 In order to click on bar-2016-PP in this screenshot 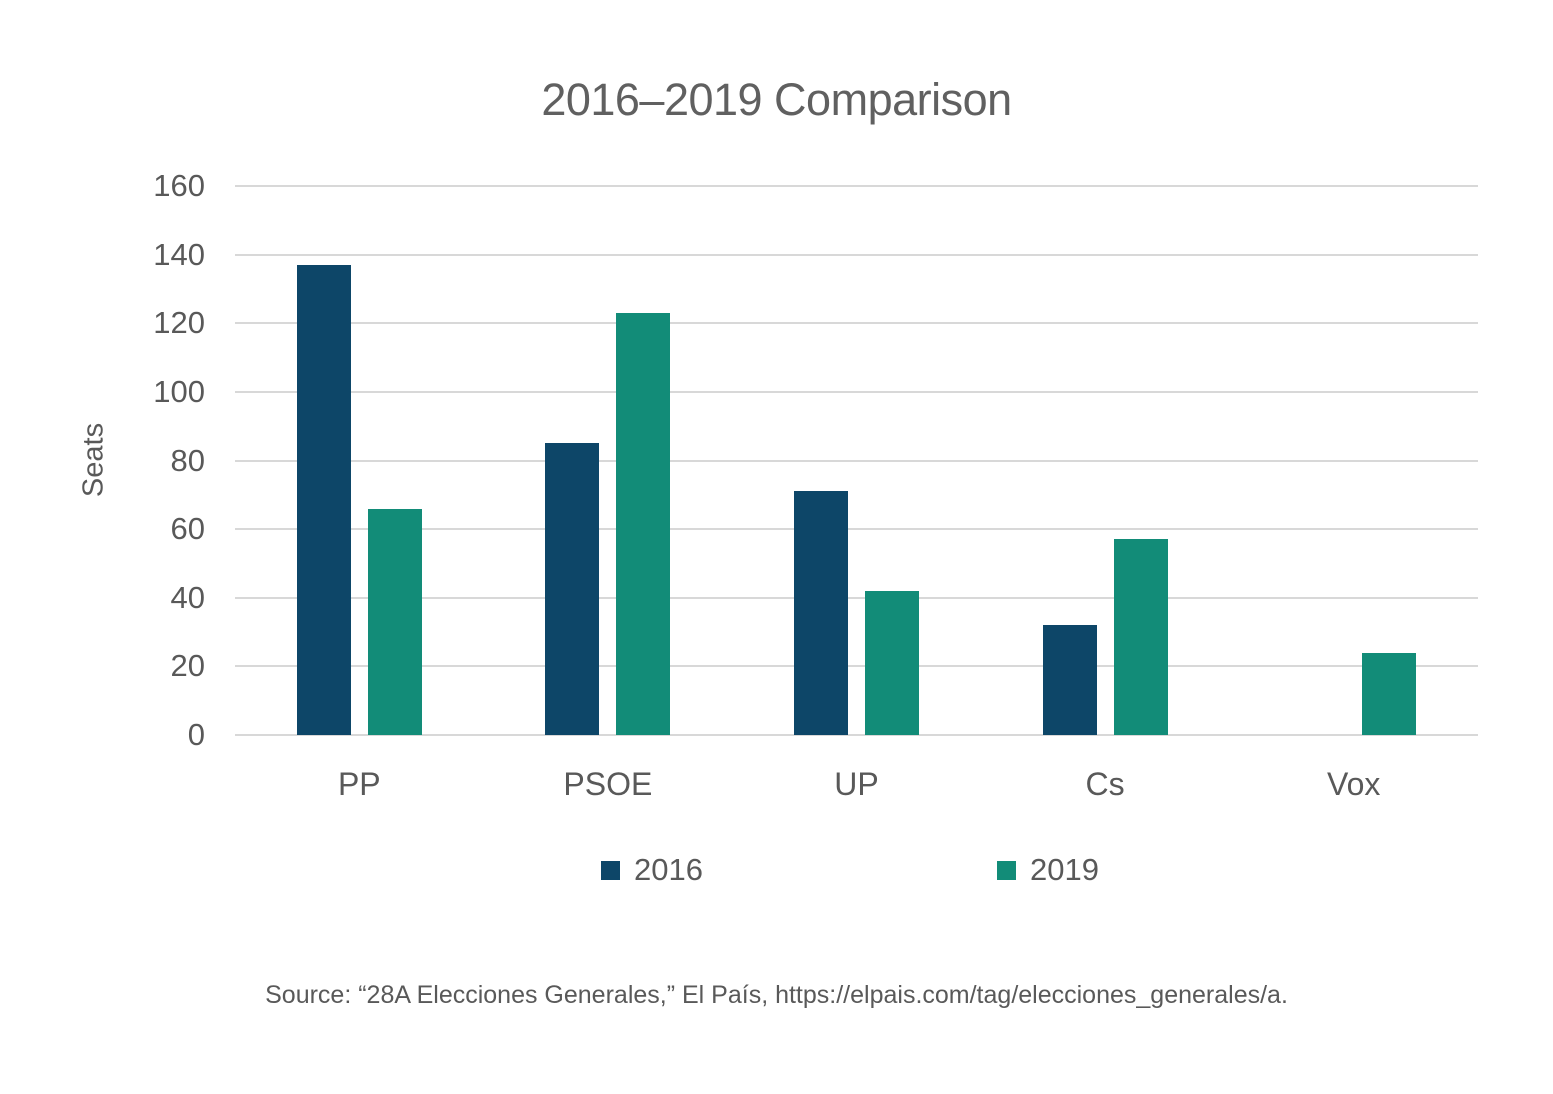, I will do `click(323, 499)`.